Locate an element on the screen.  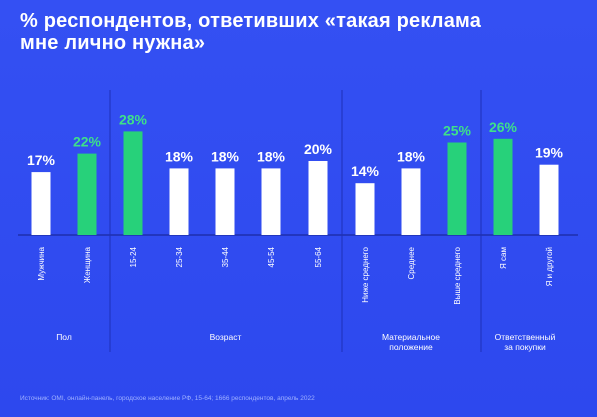
group-label-1: Пол is located at coordinates (64, 337).